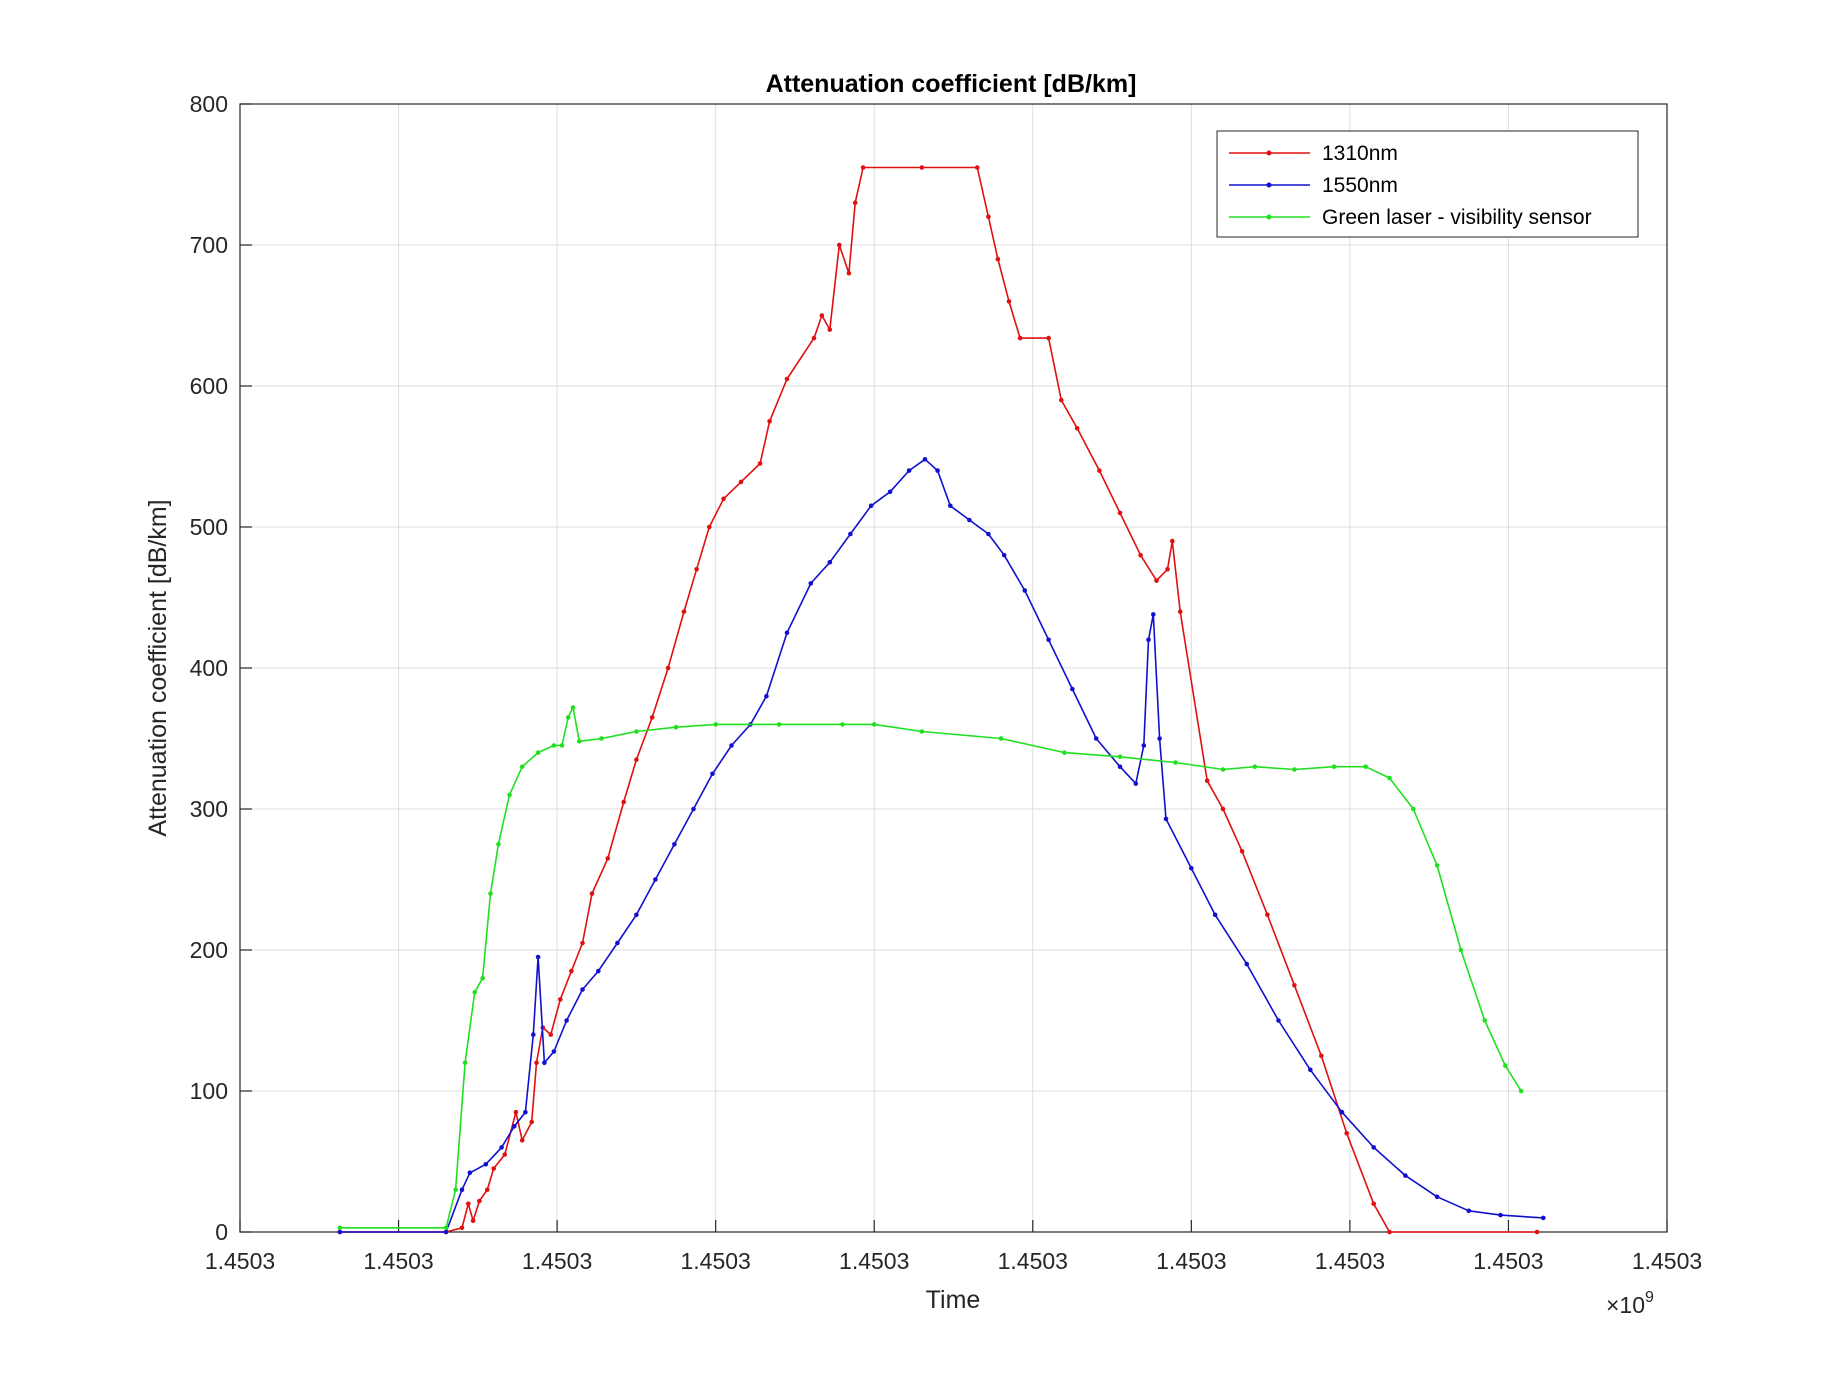 Image resolution: width=1834 pixels, height=1377 pixels. Describe the element at coordinates (209, 386) in the screenshot. I see `y-tick-label: 600` at that location.